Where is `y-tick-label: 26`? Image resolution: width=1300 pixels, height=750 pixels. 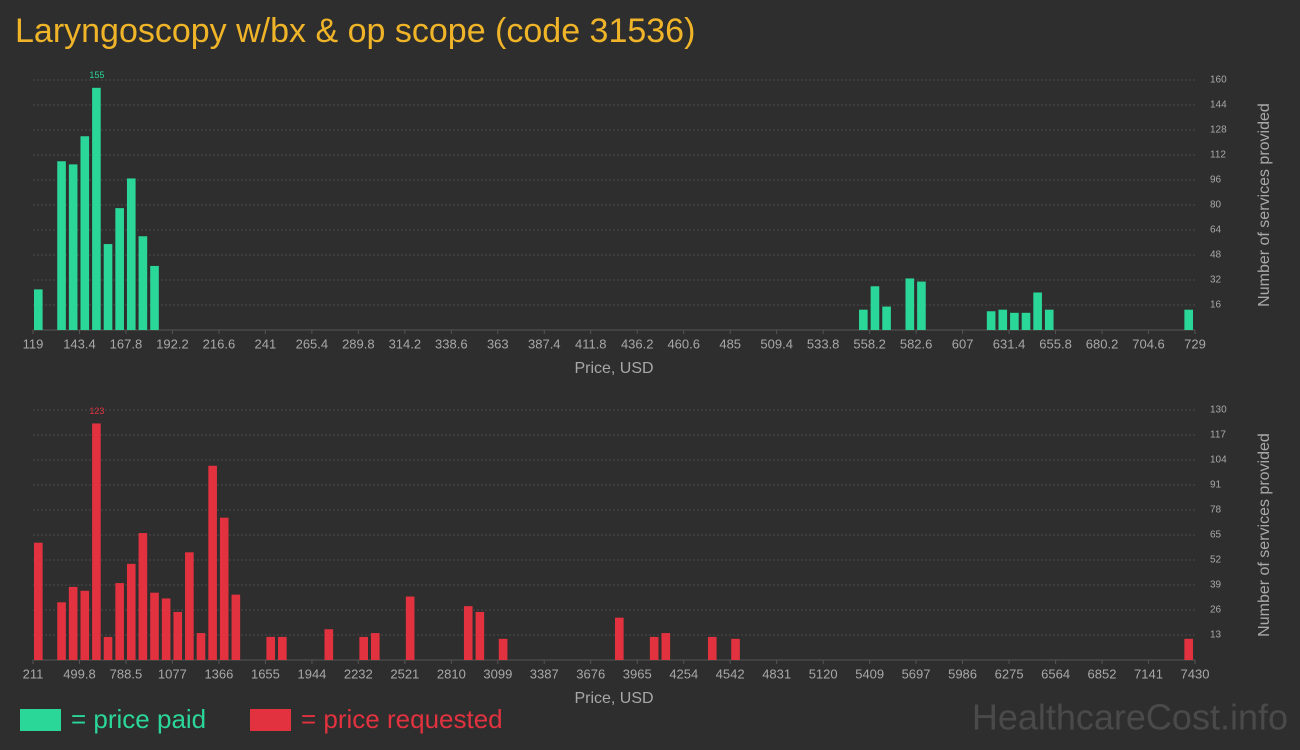 y-tick-label: 26 is located at coordinates (1216, 610).